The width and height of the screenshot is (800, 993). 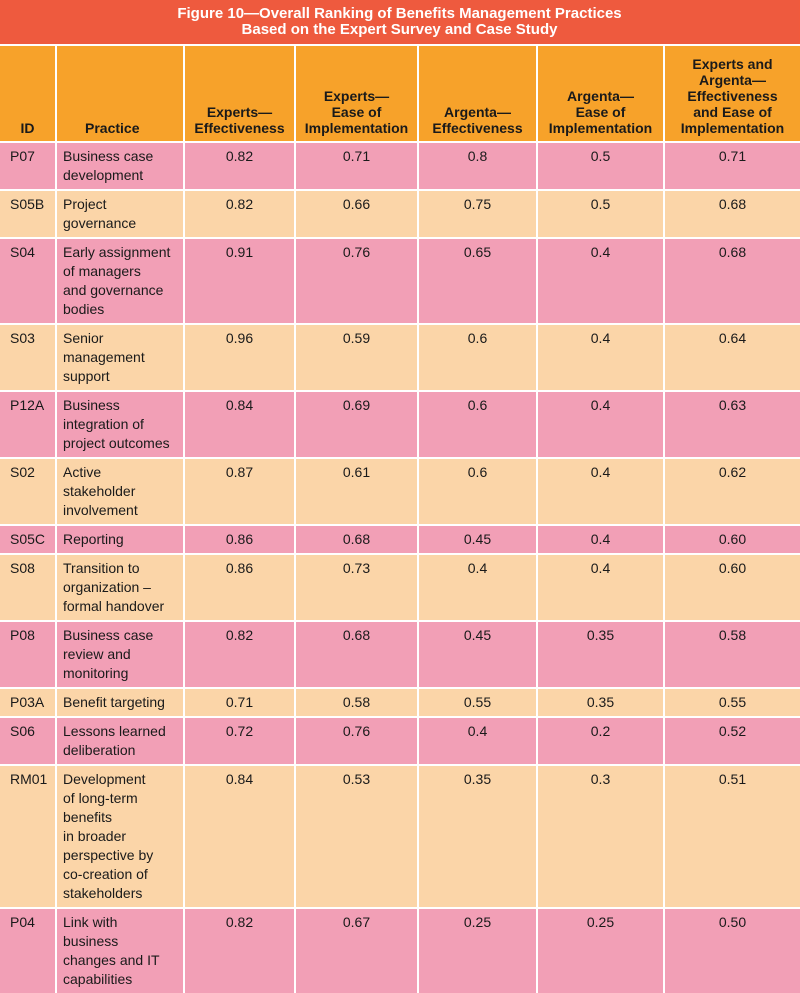 I want to click on header-experts-ease-line: Ease of, so click(x=356, y=112).